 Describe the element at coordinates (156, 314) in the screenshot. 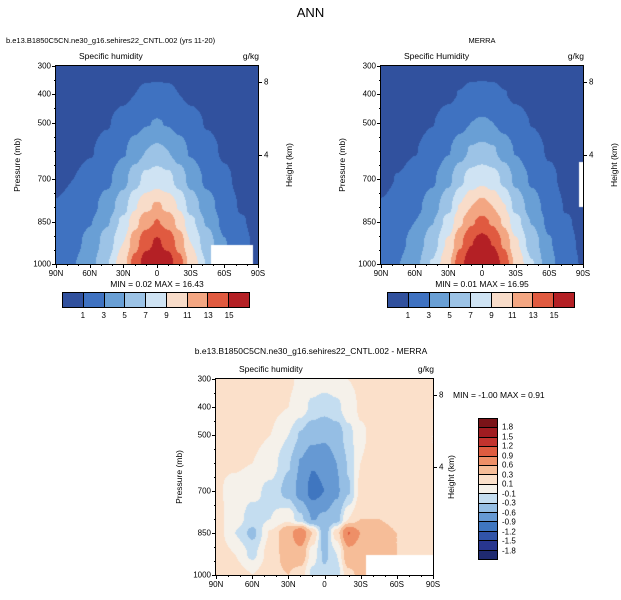

I see `model-colorbar-labels: 1 3 5 7 9 11 13 15` at that location.